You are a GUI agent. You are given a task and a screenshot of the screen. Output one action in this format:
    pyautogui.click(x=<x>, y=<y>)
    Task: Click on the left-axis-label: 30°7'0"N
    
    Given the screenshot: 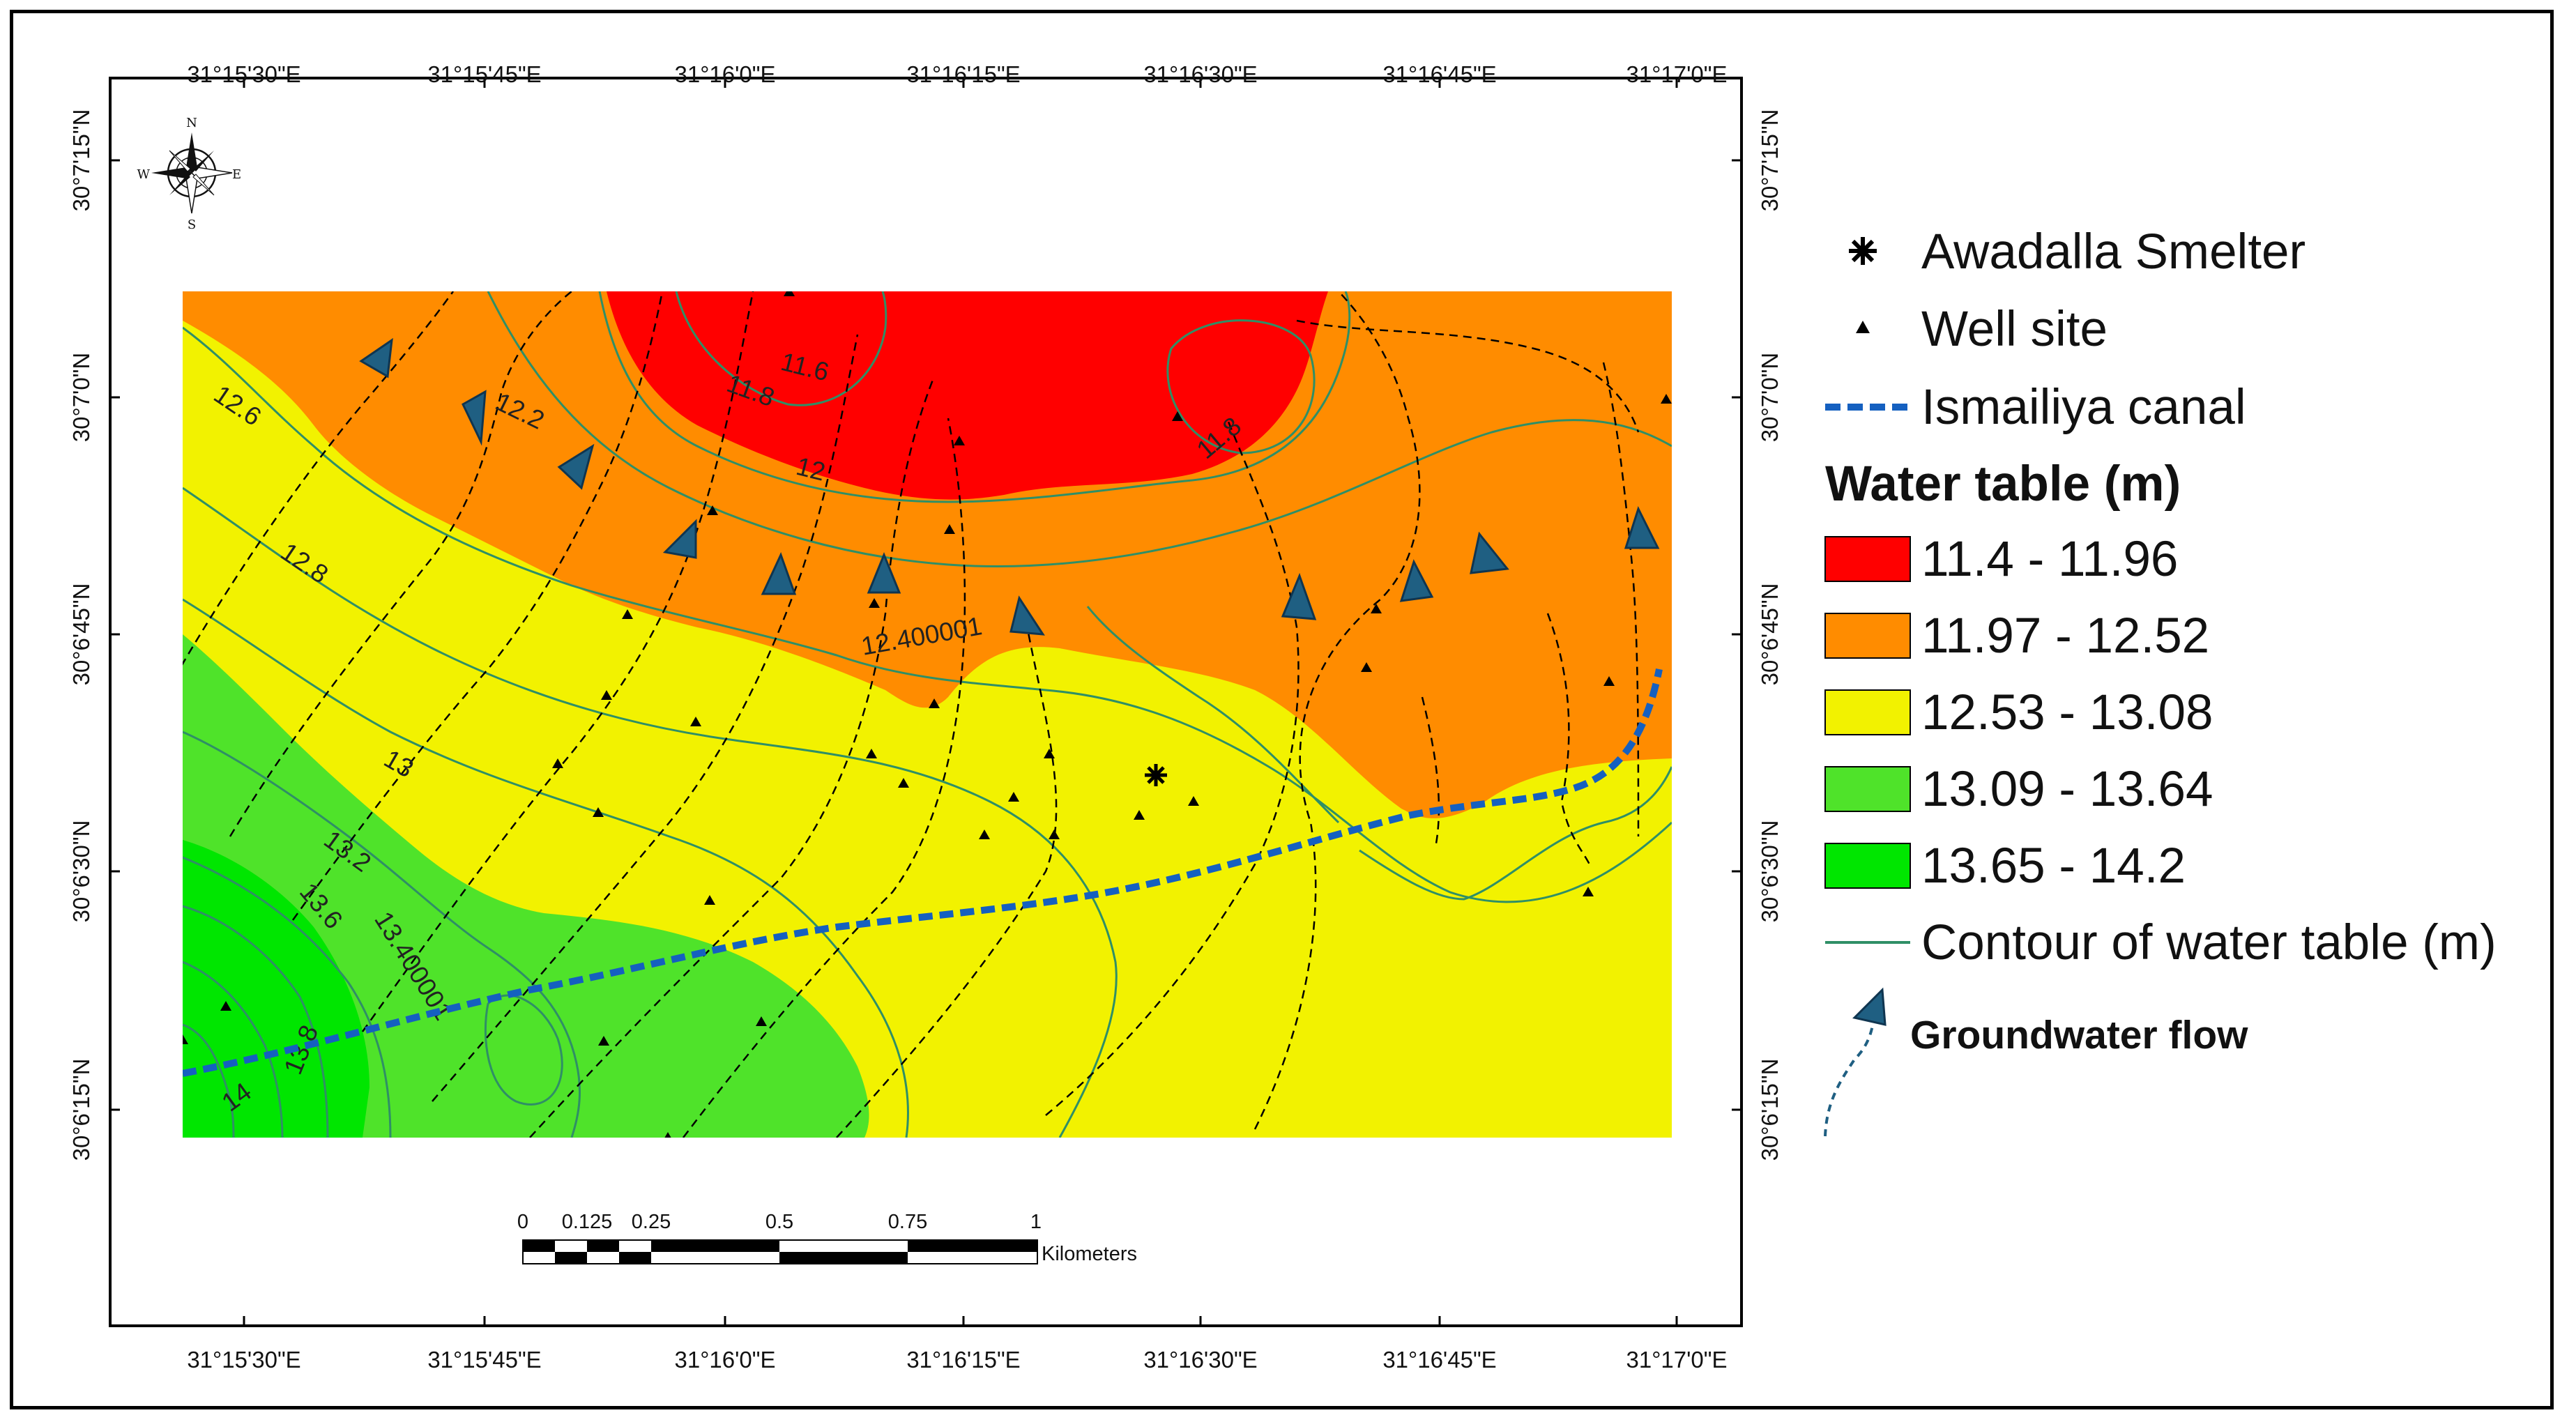 What is the action you would take?
    pyautogui.click(x=81, y=397)
    